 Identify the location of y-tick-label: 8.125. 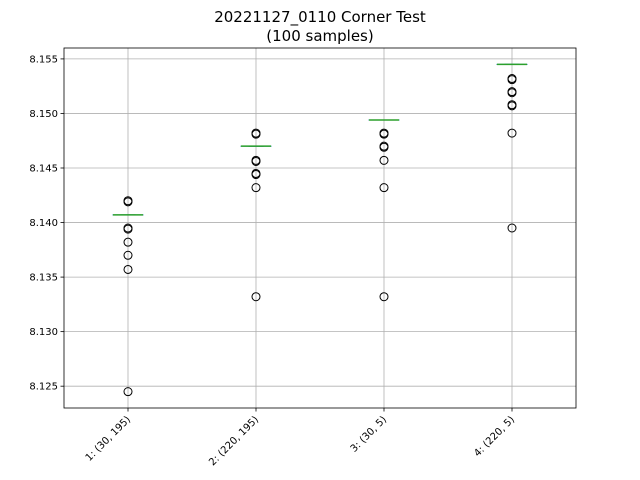
(43, 387).